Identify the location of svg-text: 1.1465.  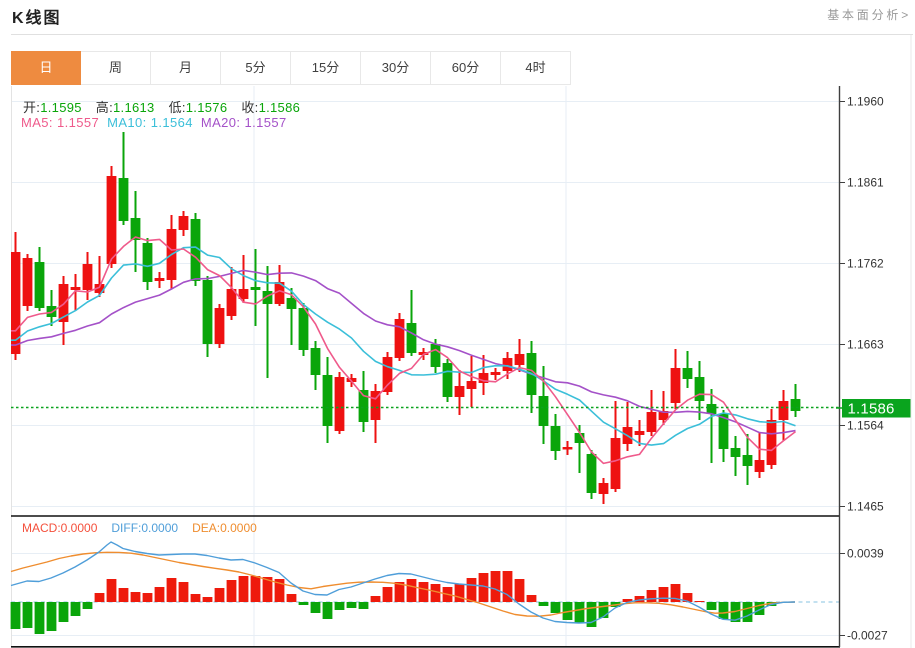
(865, 507).